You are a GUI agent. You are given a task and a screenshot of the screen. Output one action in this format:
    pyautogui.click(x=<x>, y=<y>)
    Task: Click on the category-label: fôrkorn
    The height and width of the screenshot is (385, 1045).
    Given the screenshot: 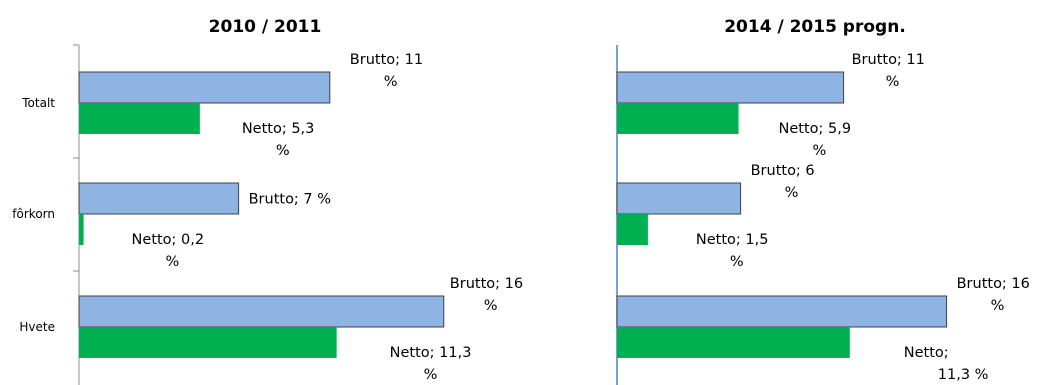 What is the action you would take?
    pyautogui.click(x=33, y=214)
    